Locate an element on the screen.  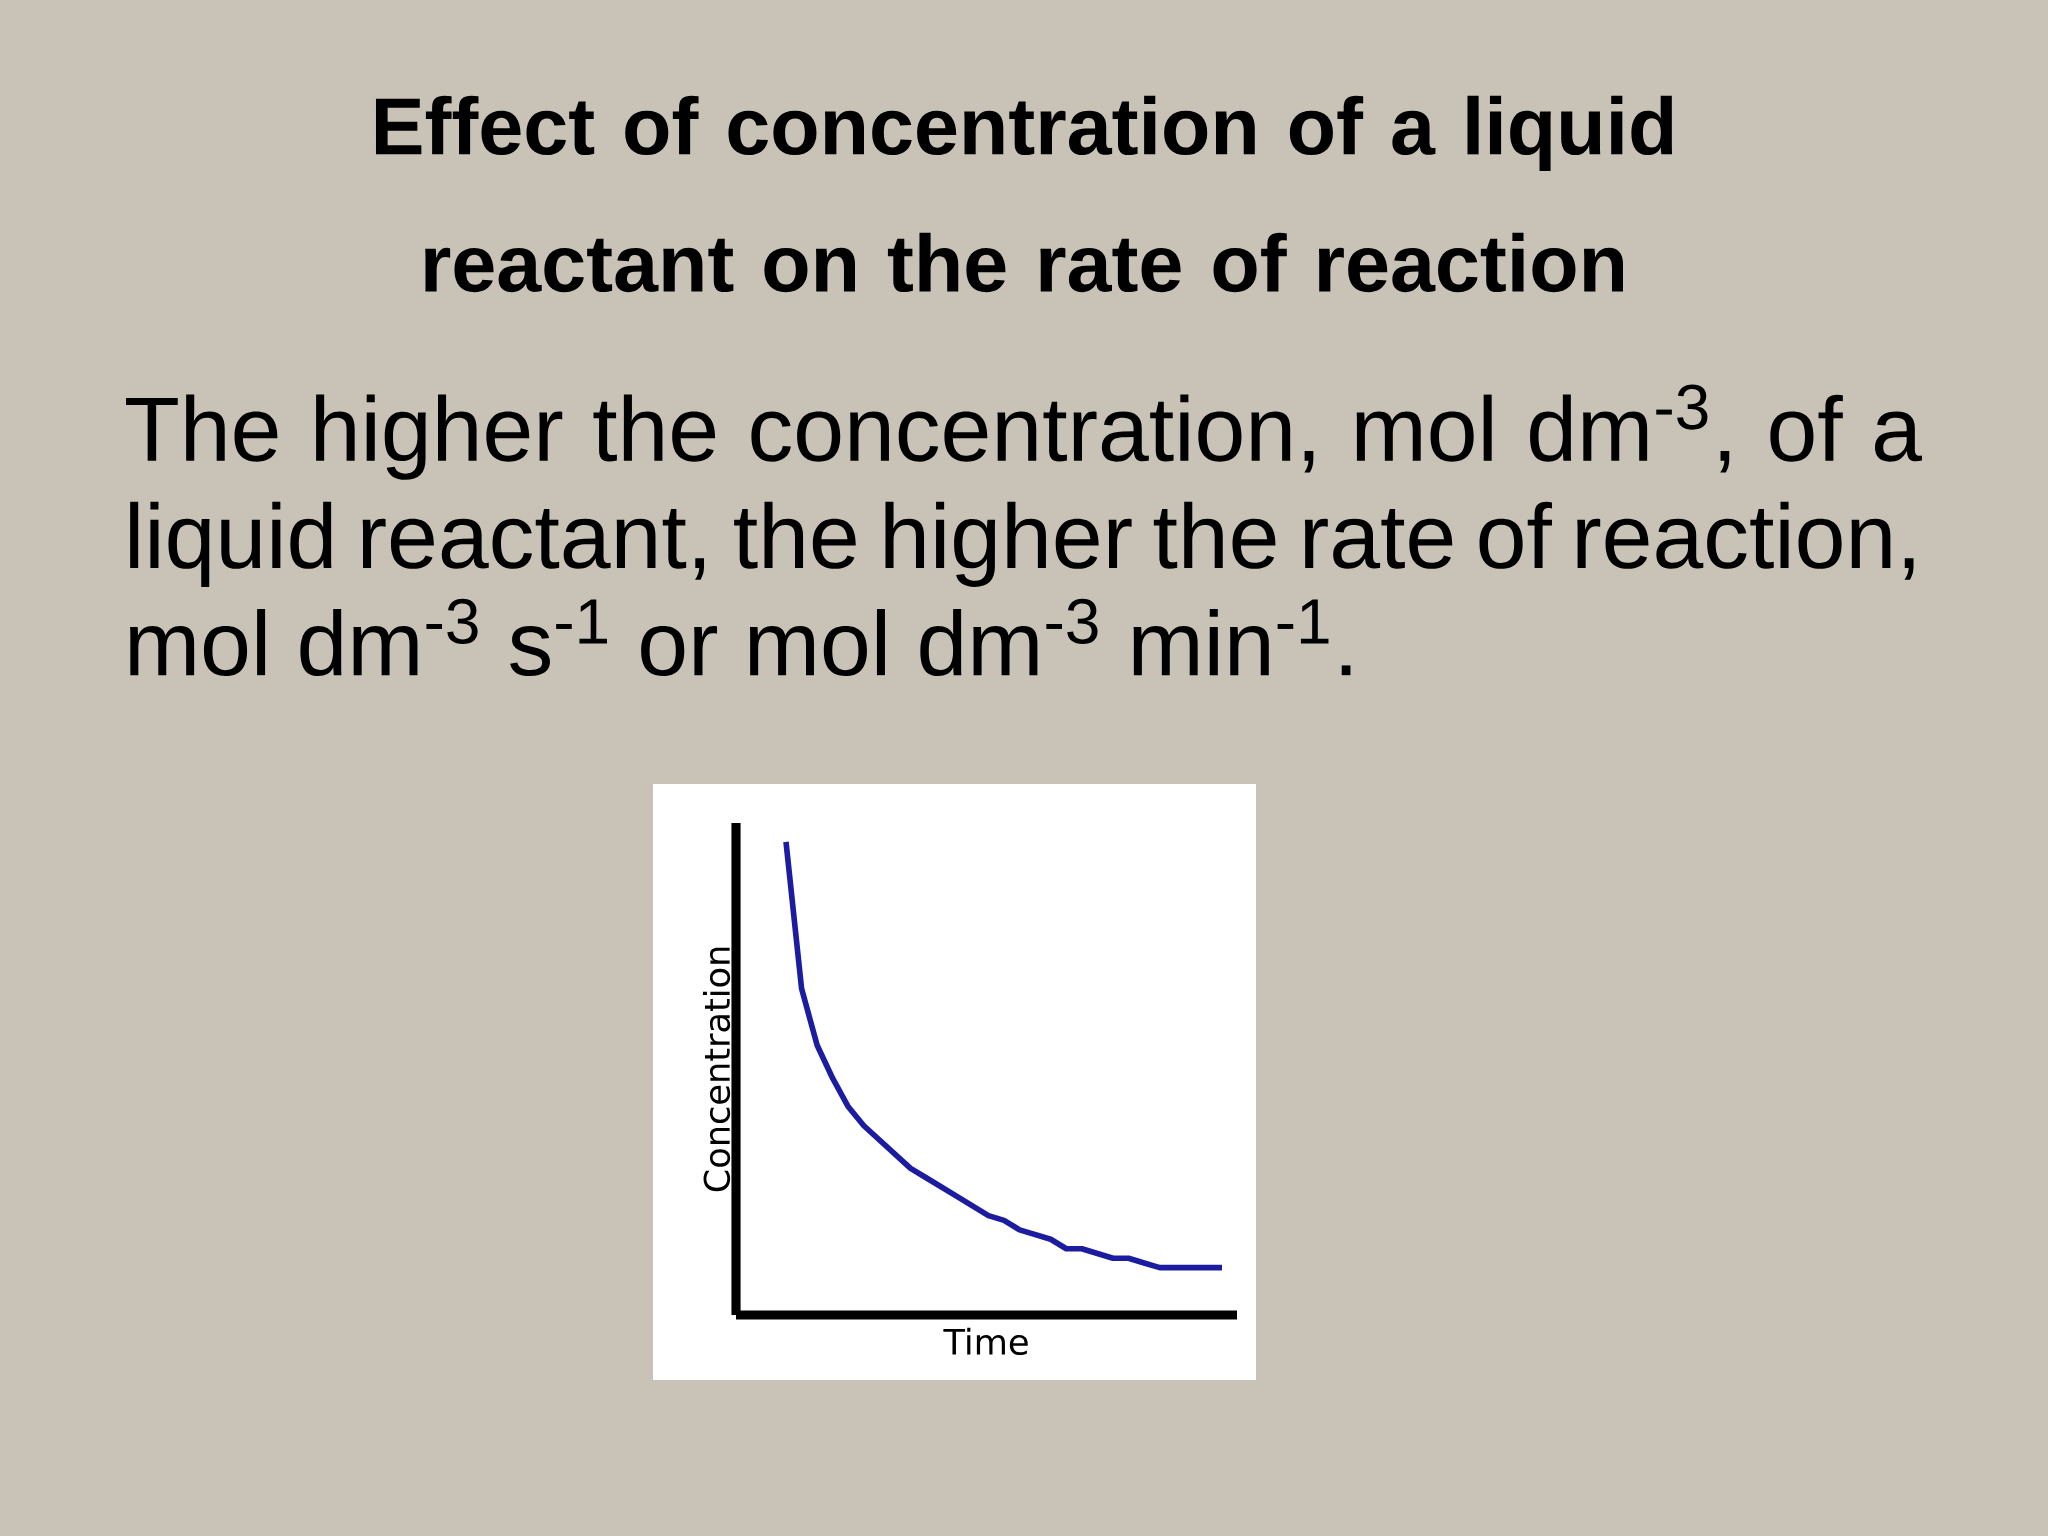
chart-title: Effect of concentration of a liquid reactant on the rate of reaction is located at coordinates (1024, 194).